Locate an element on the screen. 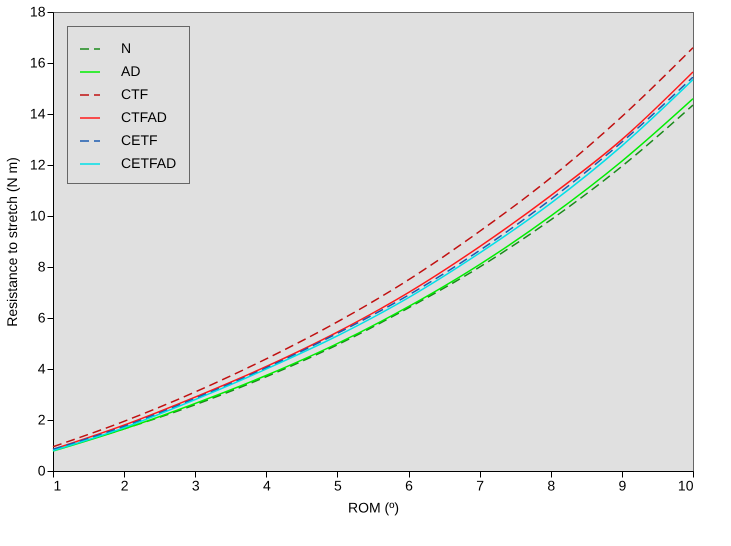 The image size is (731, 546). y-tick-label: 4 is located at coordinates (42, 368).